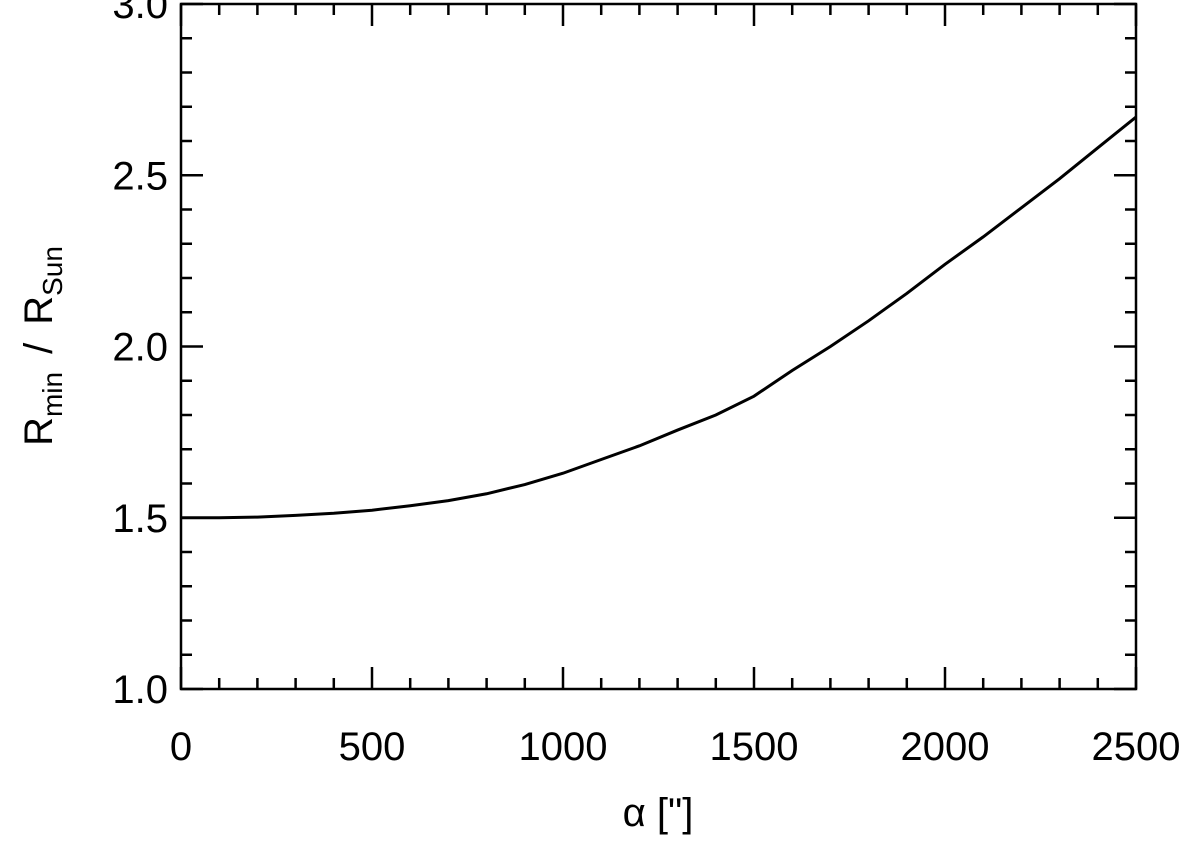  I want to click on y-axis-label: Rmin/RSun, so click(42, 346).